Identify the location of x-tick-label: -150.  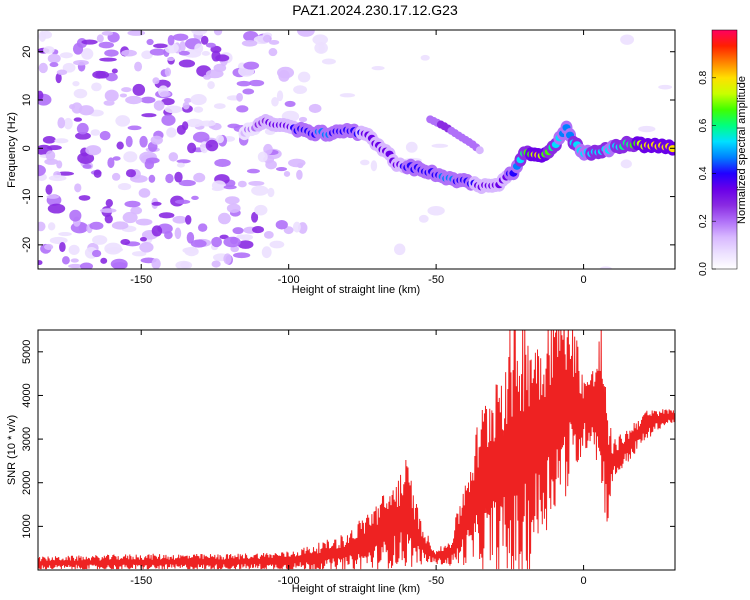
(141, 280).